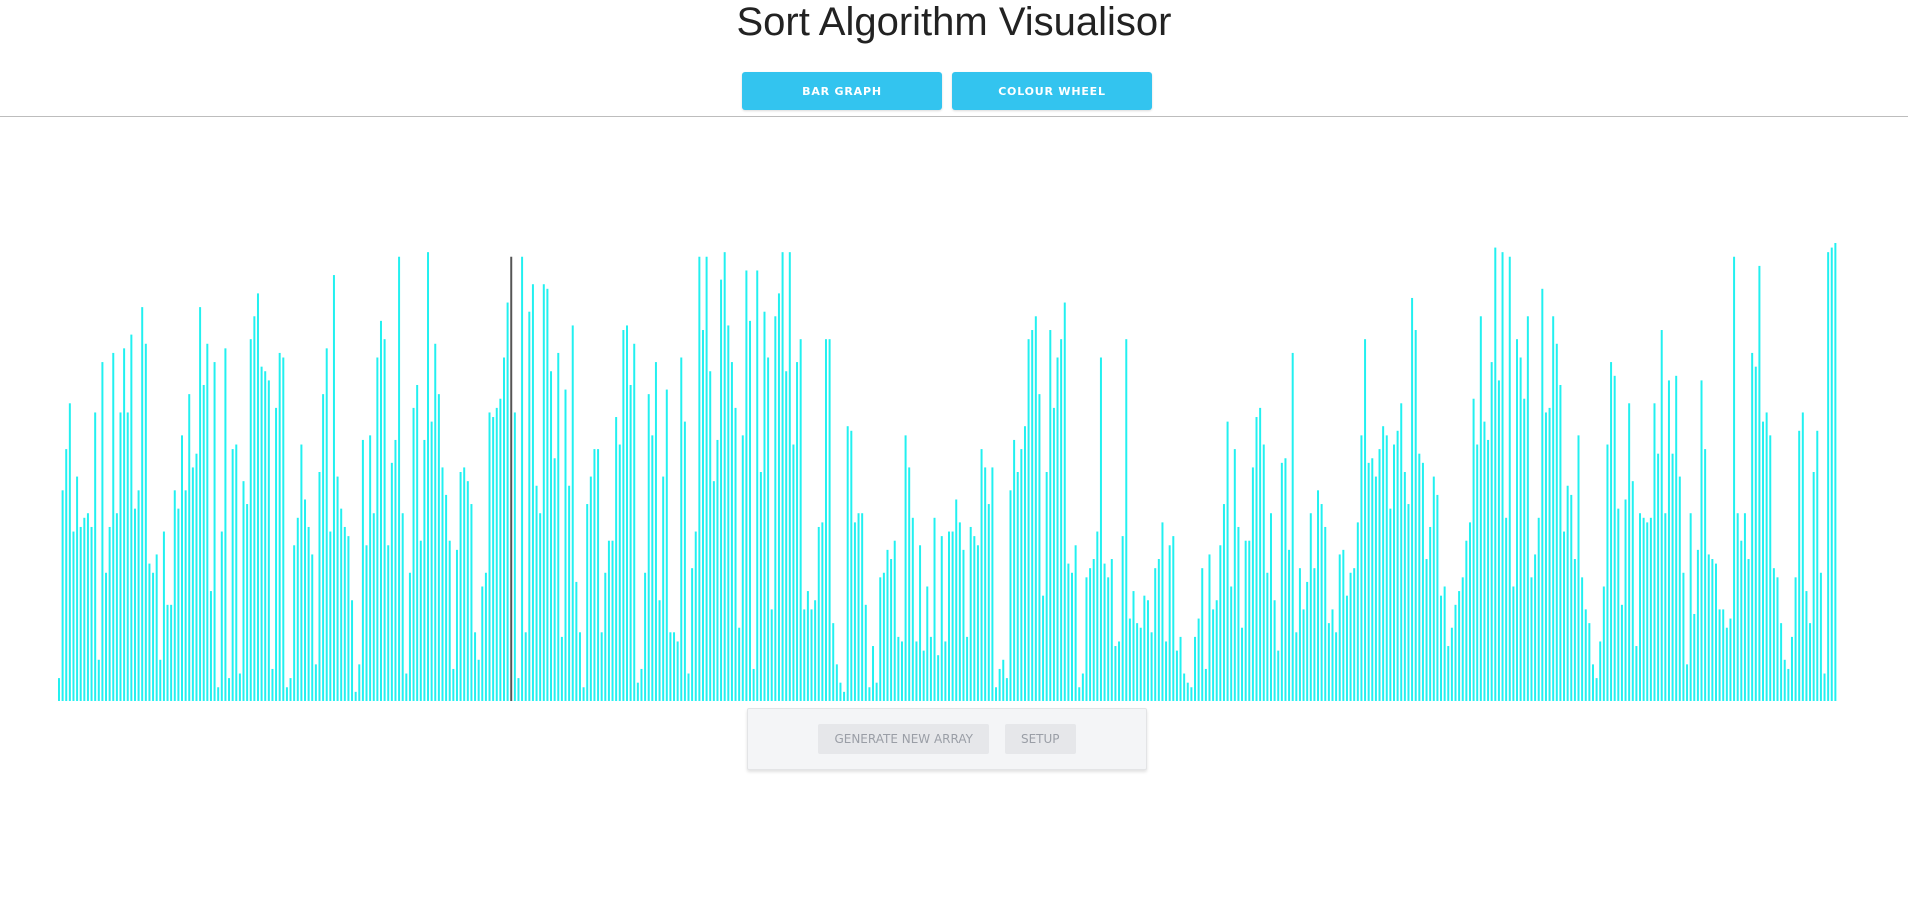 The image size is (1908, 907). What do you see at coordinates (1040, 739) in the screenshot?
I see `setup-button: SETUP` at bounding box center [1040, 739].